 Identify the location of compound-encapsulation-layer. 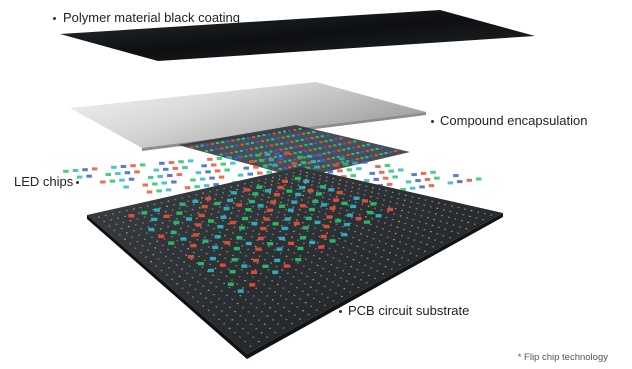
(248, 115).